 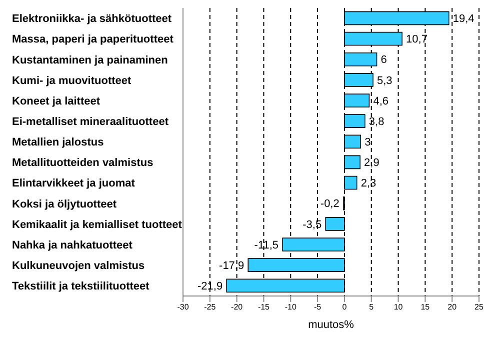 I want to click on x-tick-label: -20, so click(x=237, y=307).